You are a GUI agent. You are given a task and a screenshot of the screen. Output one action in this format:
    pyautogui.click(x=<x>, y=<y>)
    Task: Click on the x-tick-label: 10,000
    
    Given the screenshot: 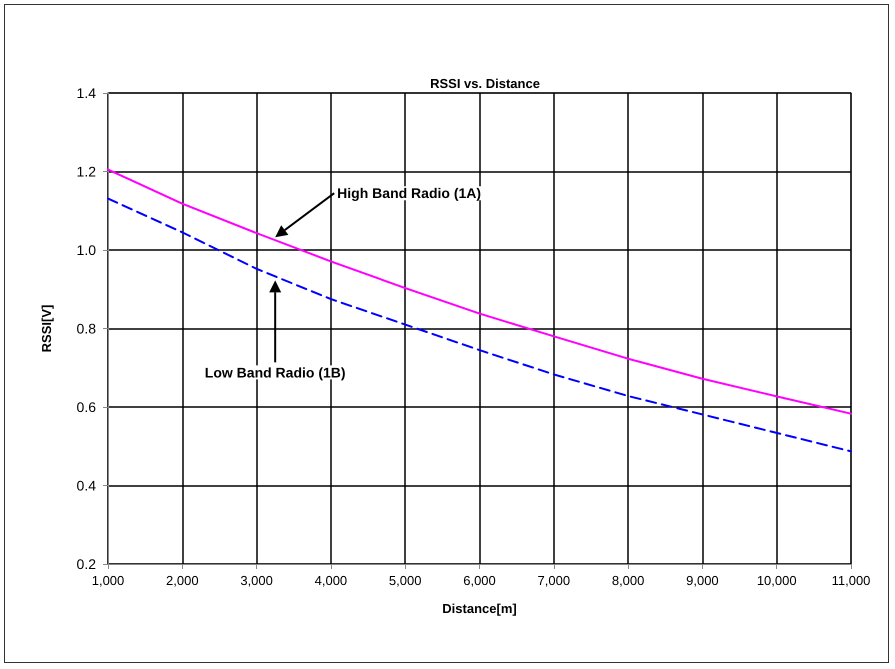 What is the action you would take?
    pyautogui.click(x=776, y=580)
    